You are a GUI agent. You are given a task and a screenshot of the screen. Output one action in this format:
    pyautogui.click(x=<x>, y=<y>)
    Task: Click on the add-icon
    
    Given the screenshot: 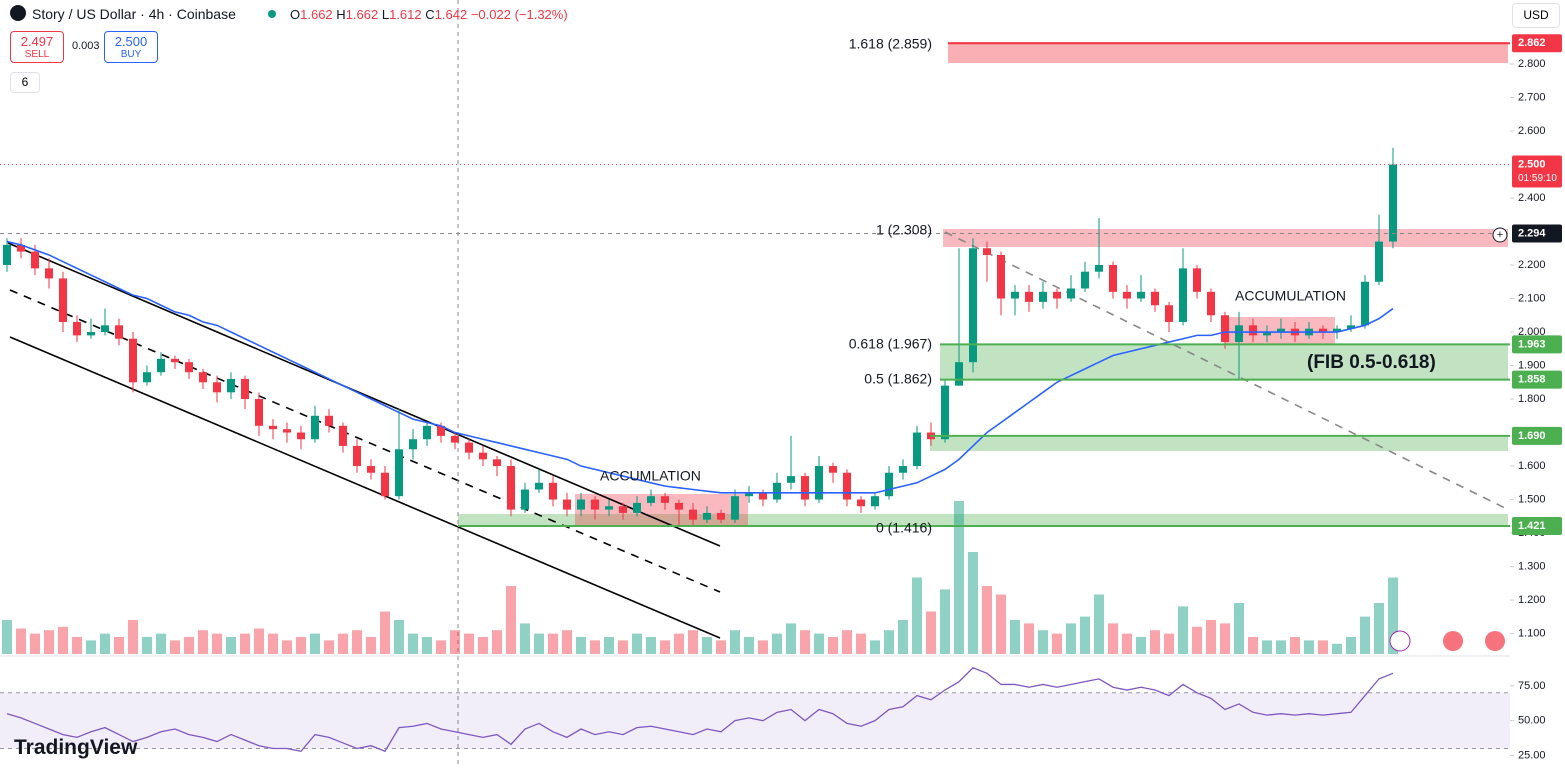 What is the action you would take?
    pyautogui.click(x=1500, y=235)
    